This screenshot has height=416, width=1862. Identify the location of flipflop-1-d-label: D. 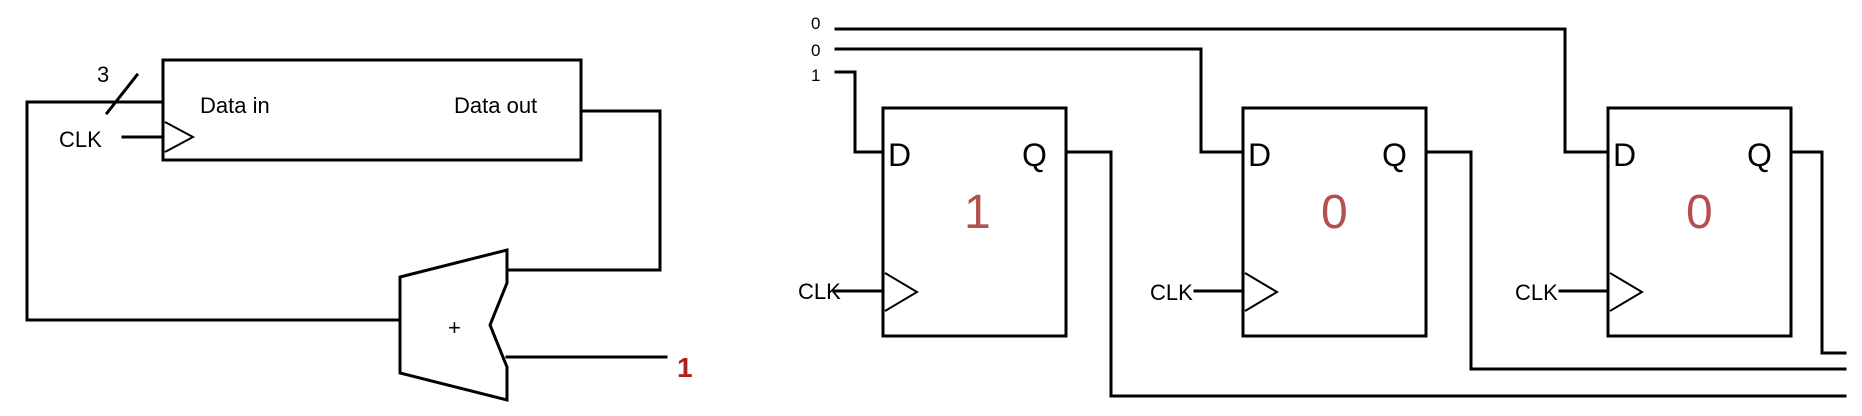
(899, 155).